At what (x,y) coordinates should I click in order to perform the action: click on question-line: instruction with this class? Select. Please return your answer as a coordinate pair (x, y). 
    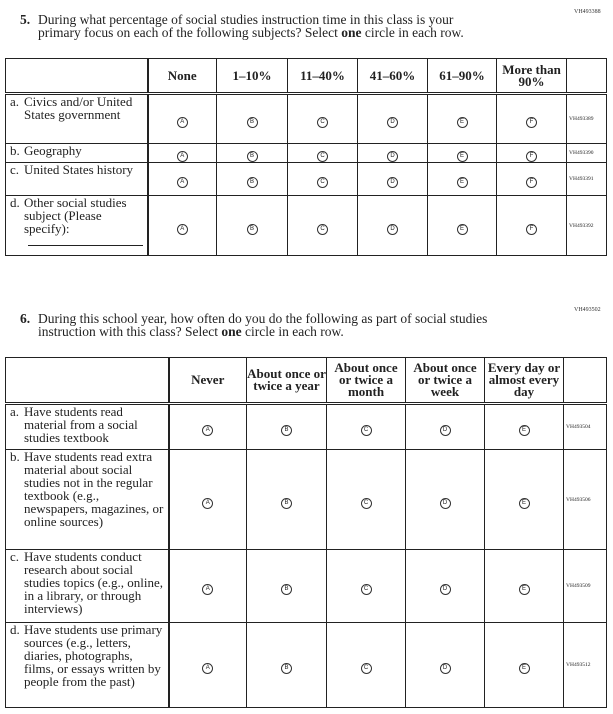
    Looking at the image, I should click on (130, 331).